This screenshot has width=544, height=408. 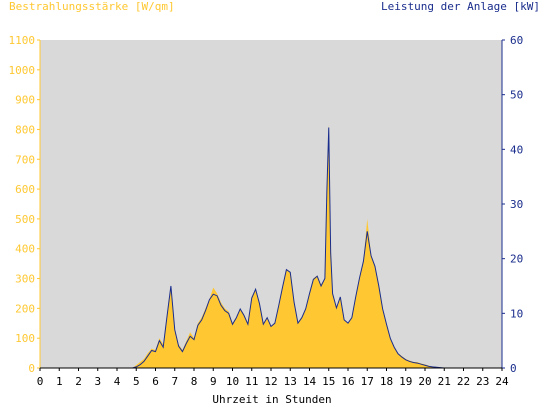 What do you see at coordinates (213, 381) in the screenshot?
I see `x-tick-label: 9` at bounding box center [213, 381].